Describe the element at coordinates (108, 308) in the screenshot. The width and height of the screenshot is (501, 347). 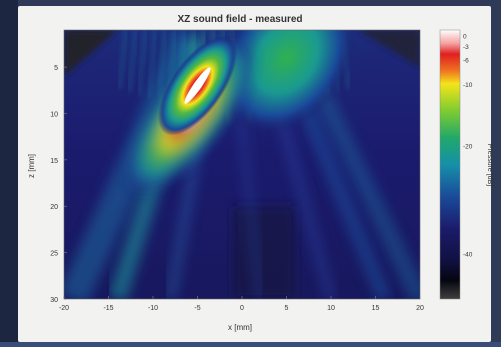
I see `x-tick-label: -15` at that location.